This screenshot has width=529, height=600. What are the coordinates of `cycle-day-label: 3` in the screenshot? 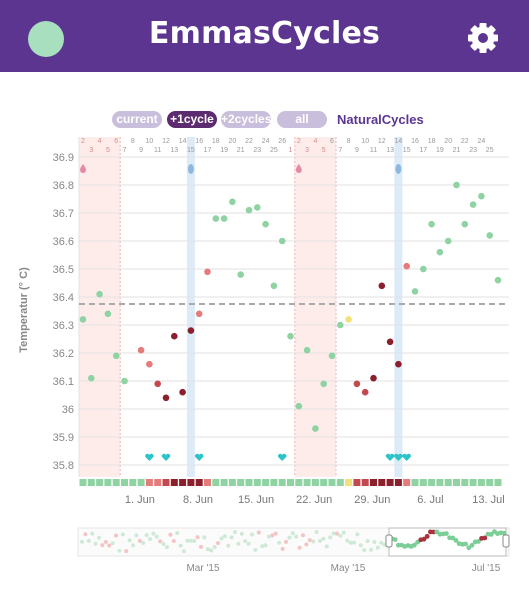 It's located at (91, 150).